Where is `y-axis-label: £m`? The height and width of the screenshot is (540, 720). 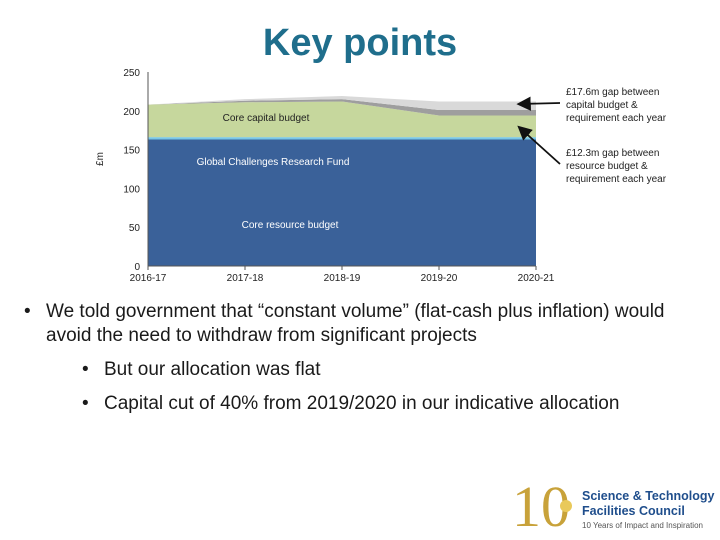 y-axis-label: £m is located at coordinates (100, 159).